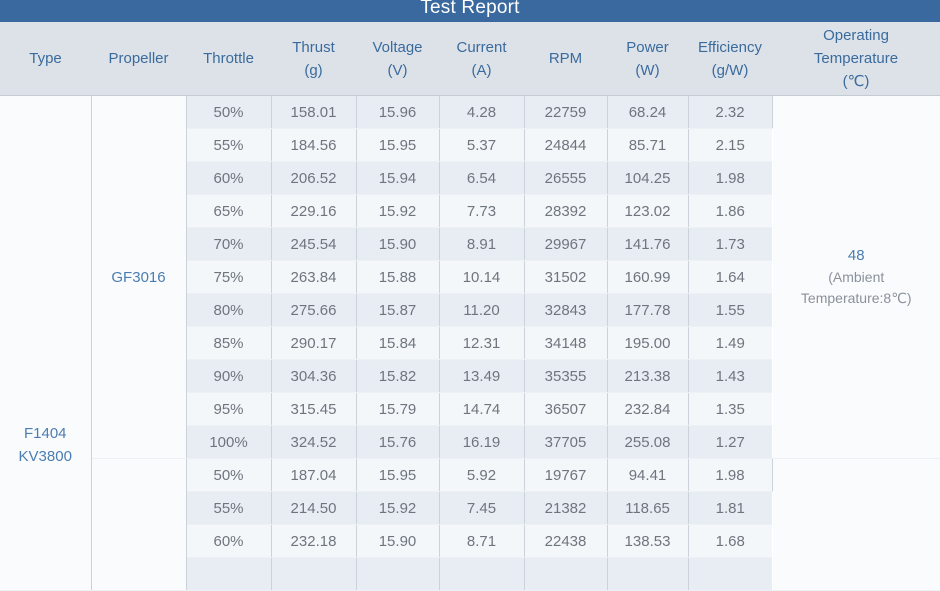 This screenshot has width=940, height=591. I want to click on cell-thrust, so click(313, 574).